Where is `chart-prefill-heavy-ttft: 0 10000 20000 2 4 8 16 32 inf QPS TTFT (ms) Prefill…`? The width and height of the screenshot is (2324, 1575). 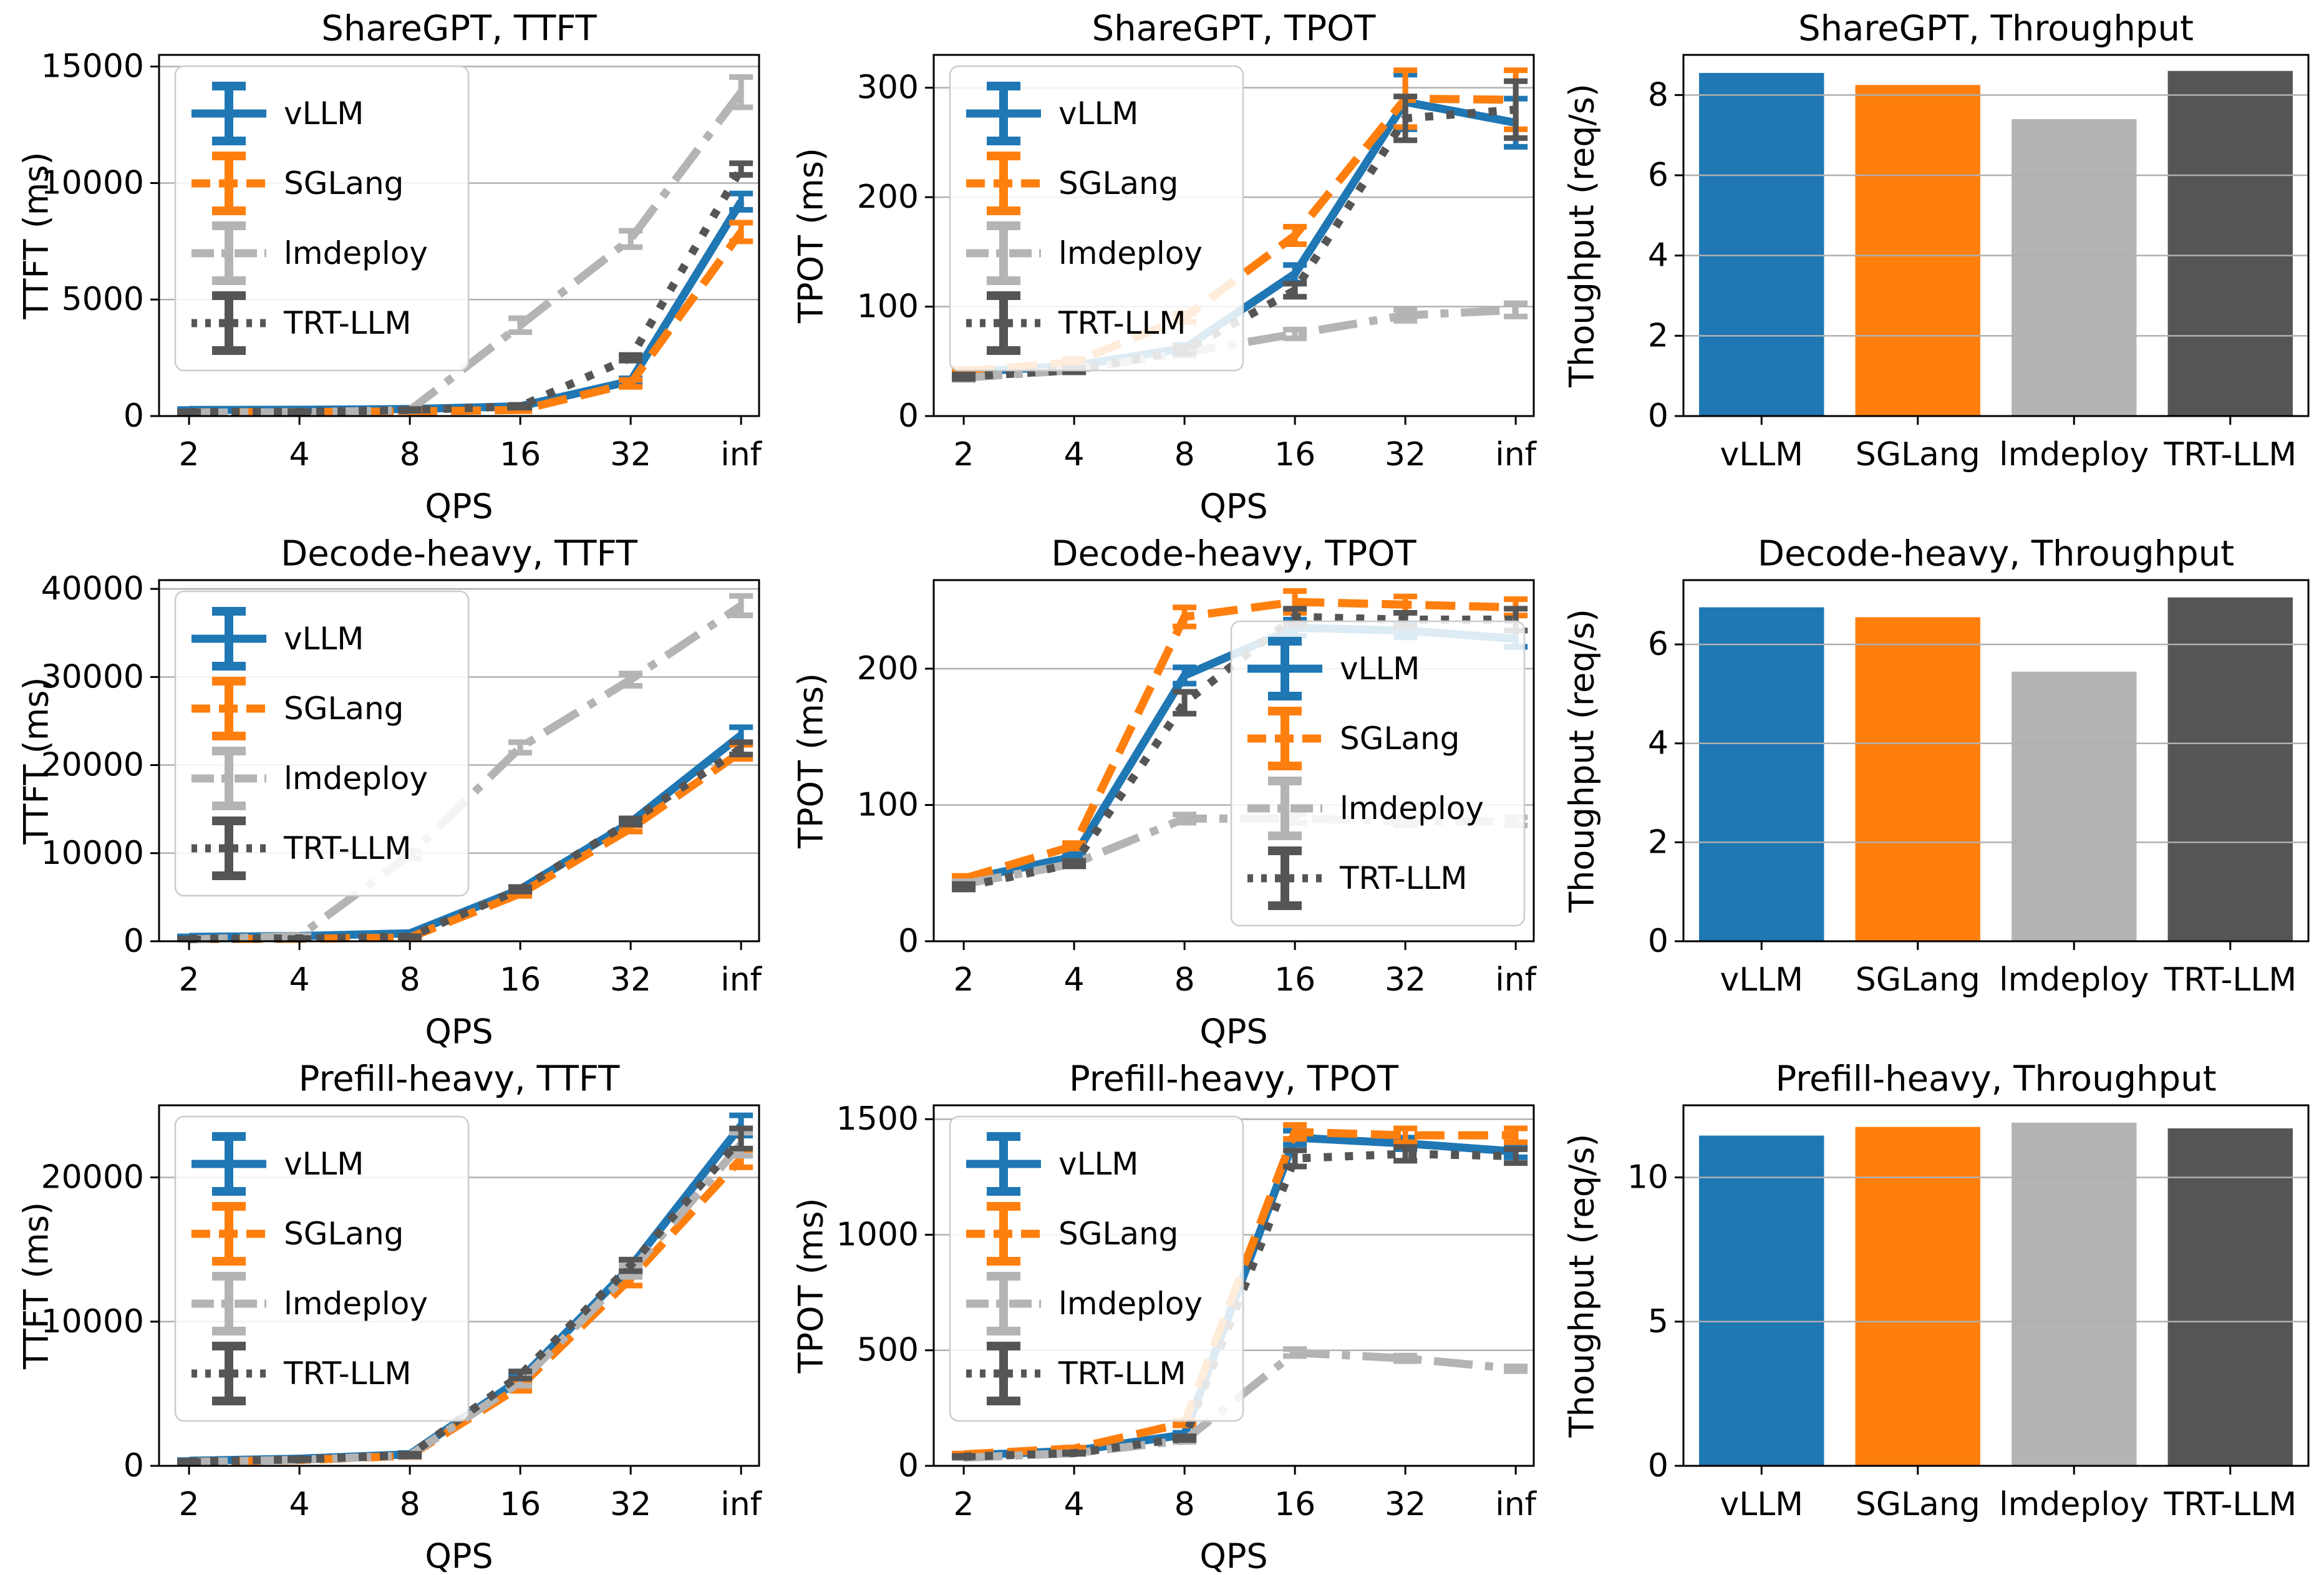
chart-prefill-heavy-ttft: 0 10000 20000 2 4 8 16 32 inf QPS TTFT (ms) Prefill… is located at coordinates (390, 1317).